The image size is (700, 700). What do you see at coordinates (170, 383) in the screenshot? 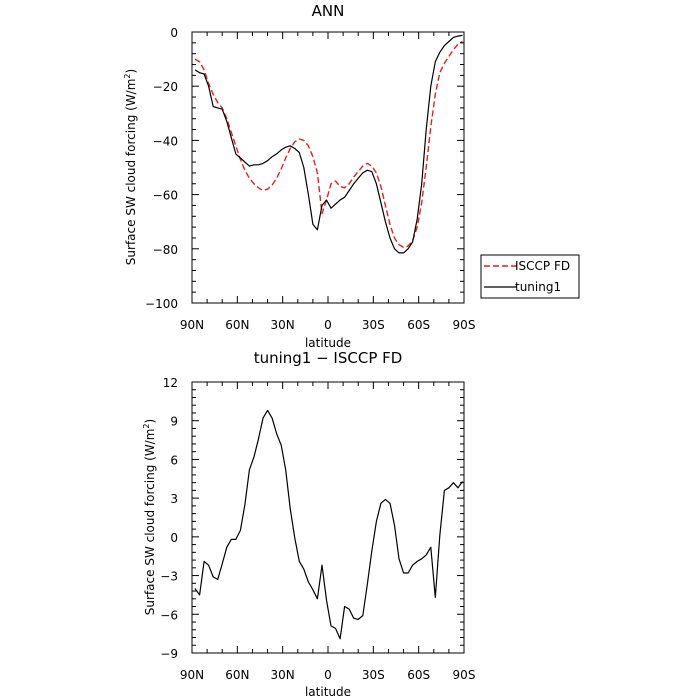
I see `y-tick-label: 12` at bounding box center [170, 383].